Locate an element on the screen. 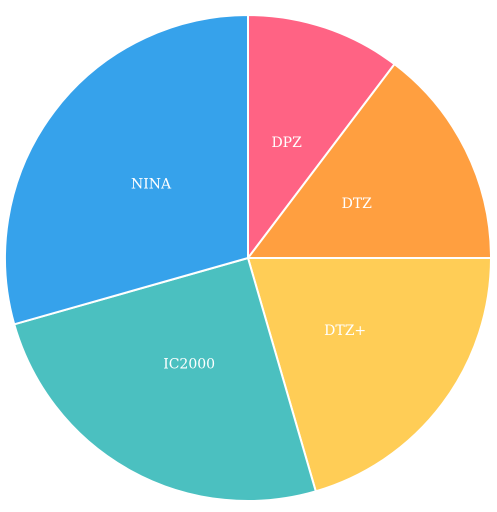 The height and width of the screenshot is (512, 497). pie-slice-dpz is located at coordinates (321, 137).